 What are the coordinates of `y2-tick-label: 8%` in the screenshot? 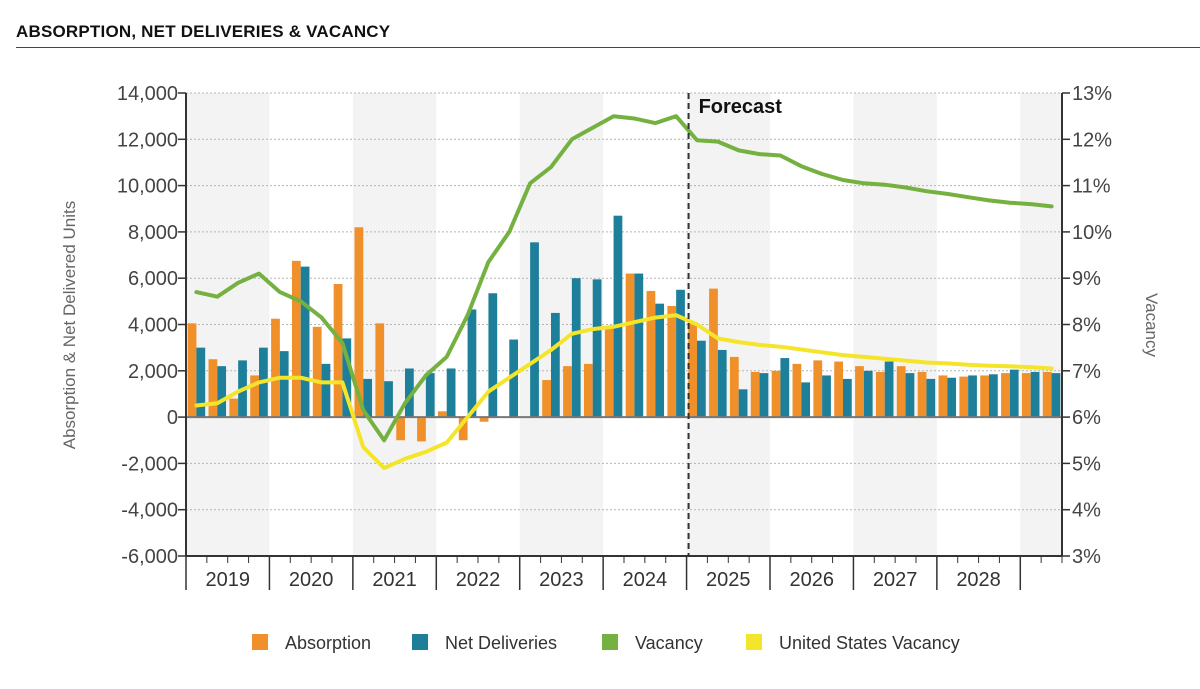 It's located at (1086, 326).